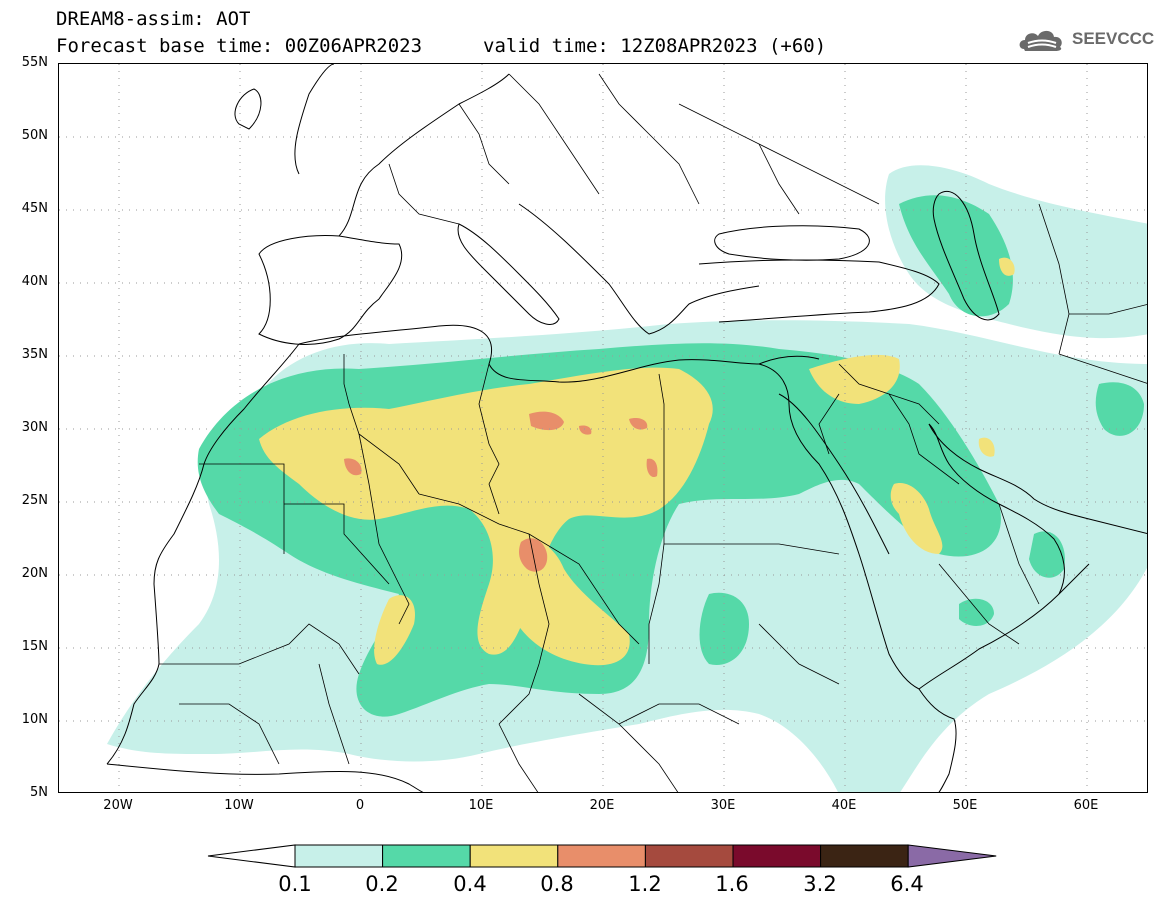 This screenshot has width=1165, height=905. Describe the element at coordinates (118, 805) in the screenshot. I see `lon-label-20w: 20W` at that location.